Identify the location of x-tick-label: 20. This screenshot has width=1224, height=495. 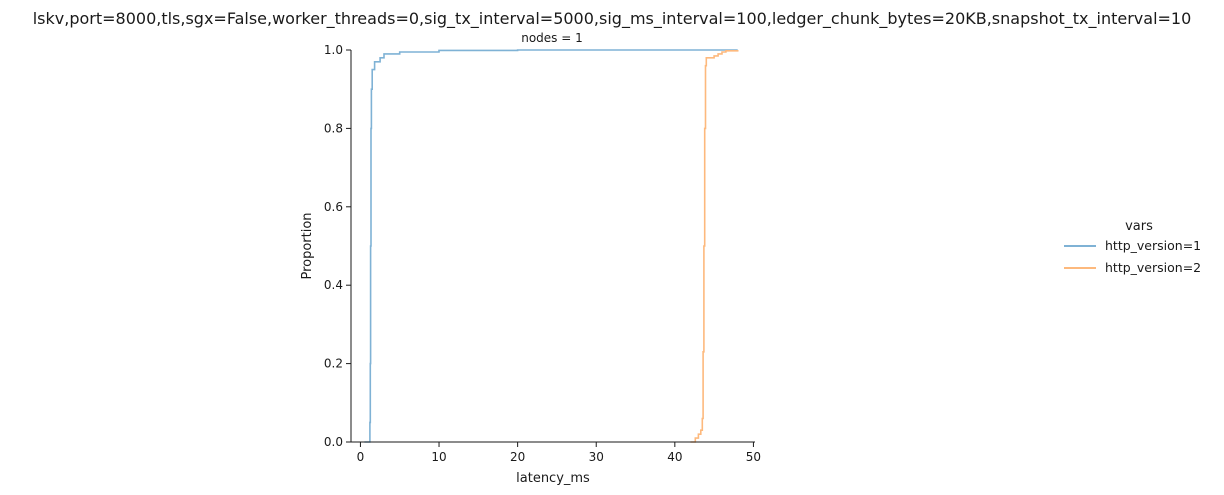
(517, 457).